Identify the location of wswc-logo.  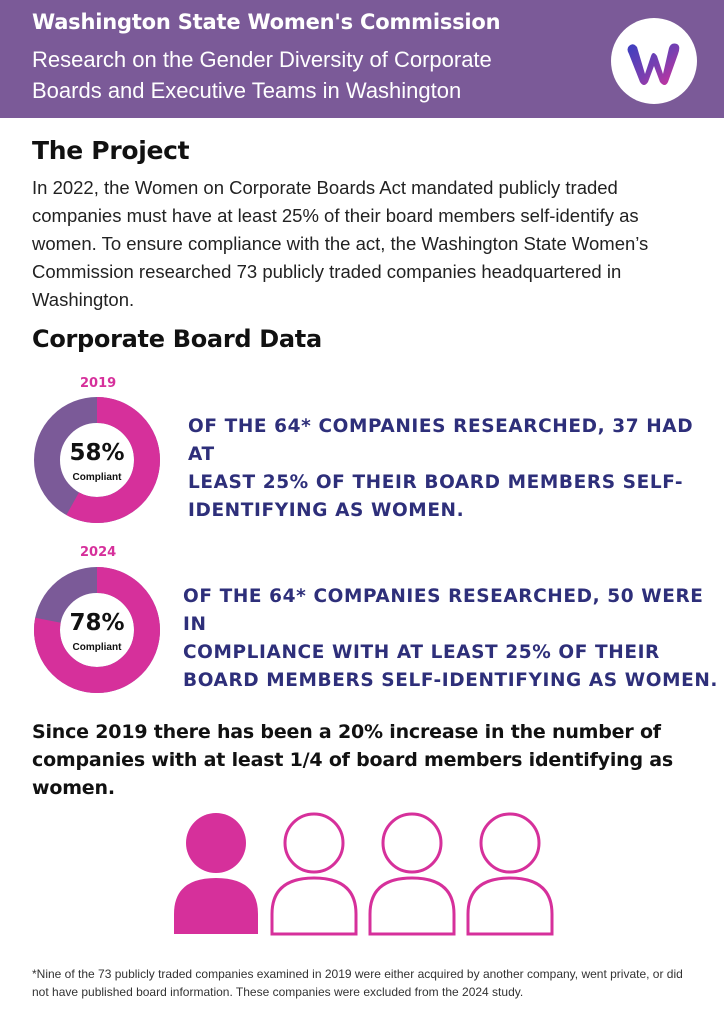
(654, 61).